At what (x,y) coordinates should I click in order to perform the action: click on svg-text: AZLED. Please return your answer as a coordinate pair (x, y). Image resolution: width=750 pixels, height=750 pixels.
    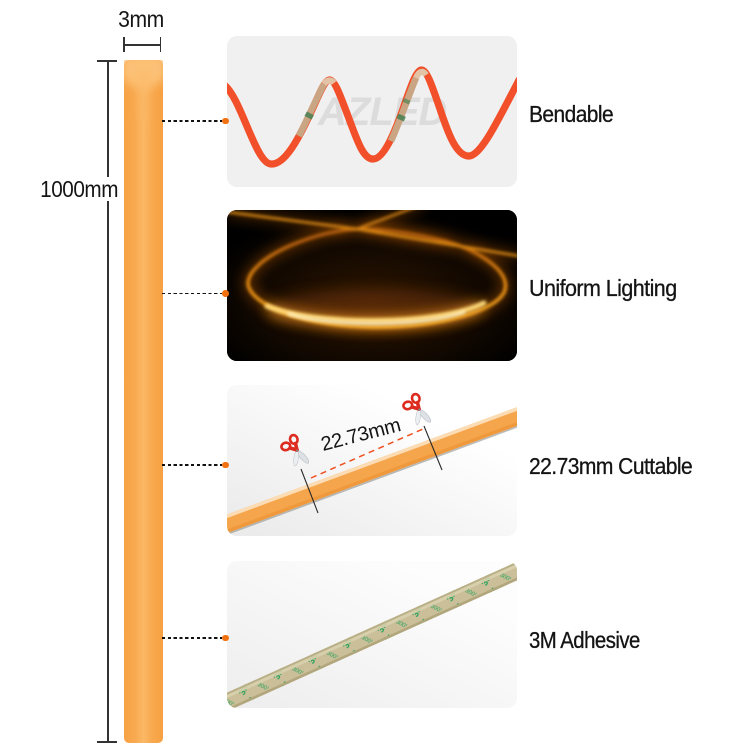
    Looking at the image, I should click on (381, 112).